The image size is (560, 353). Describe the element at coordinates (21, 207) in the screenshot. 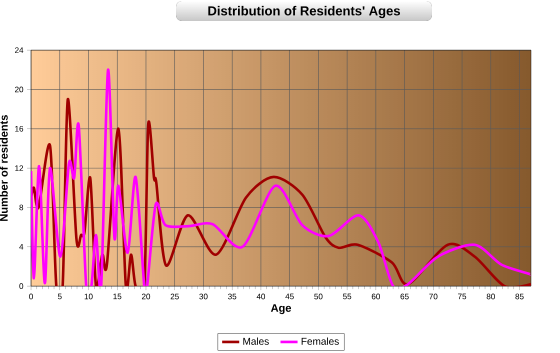

I see `y-tick-label: 8` at that location.